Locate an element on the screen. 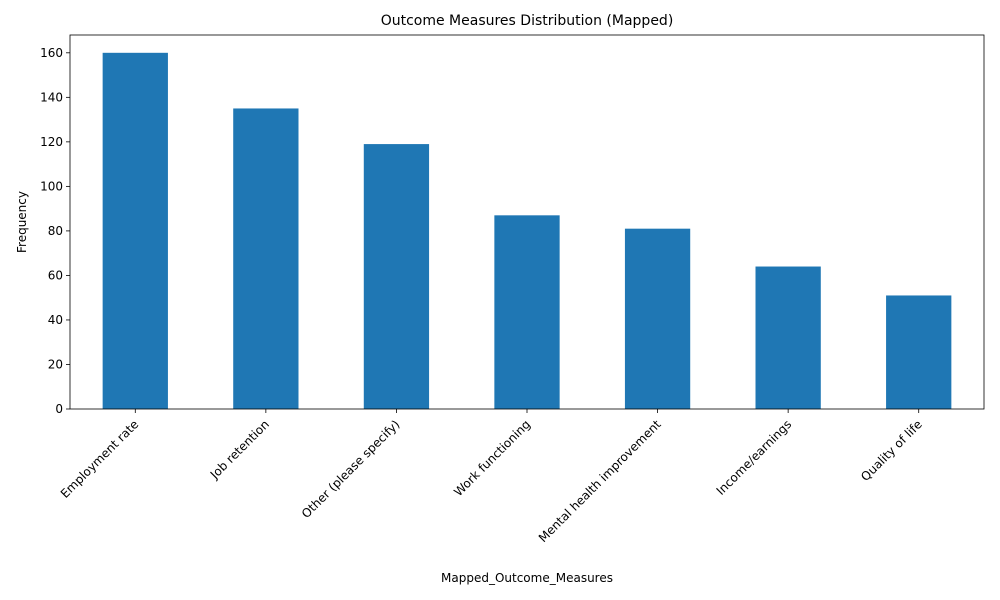  y-tick-label: 60 is located at coordinates (55, 275).